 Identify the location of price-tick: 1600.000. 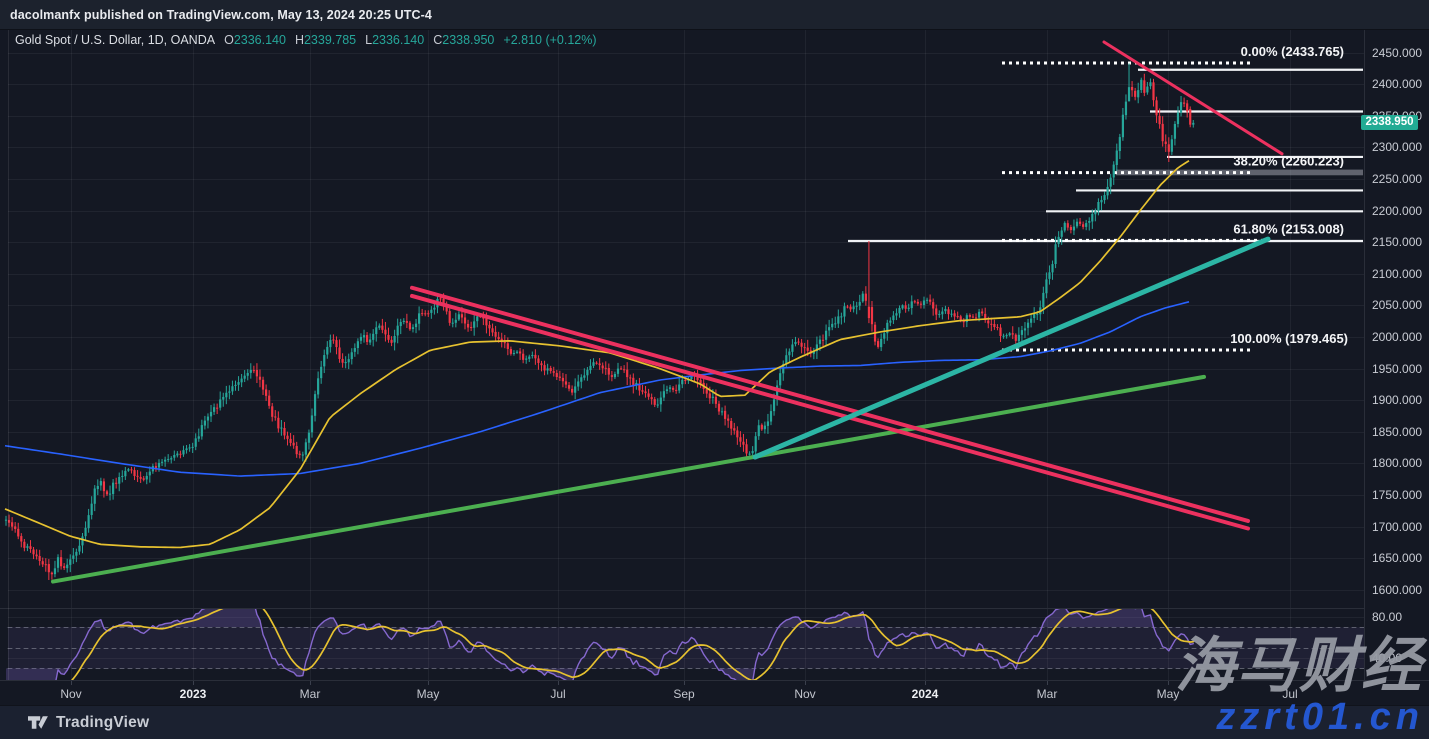
(1397, 589).